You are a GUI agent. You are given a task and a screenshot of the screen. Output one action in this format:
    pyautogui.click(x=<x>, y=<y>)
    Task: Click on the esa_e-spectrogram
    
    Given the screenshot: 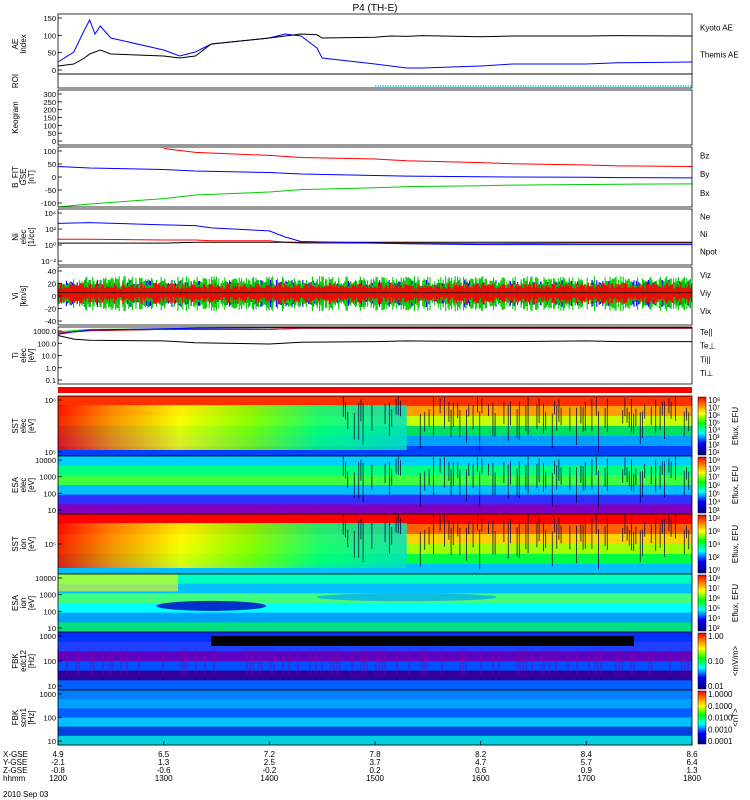 What is the action you would take?
    pyautogui.click(x=375, y=485)
    